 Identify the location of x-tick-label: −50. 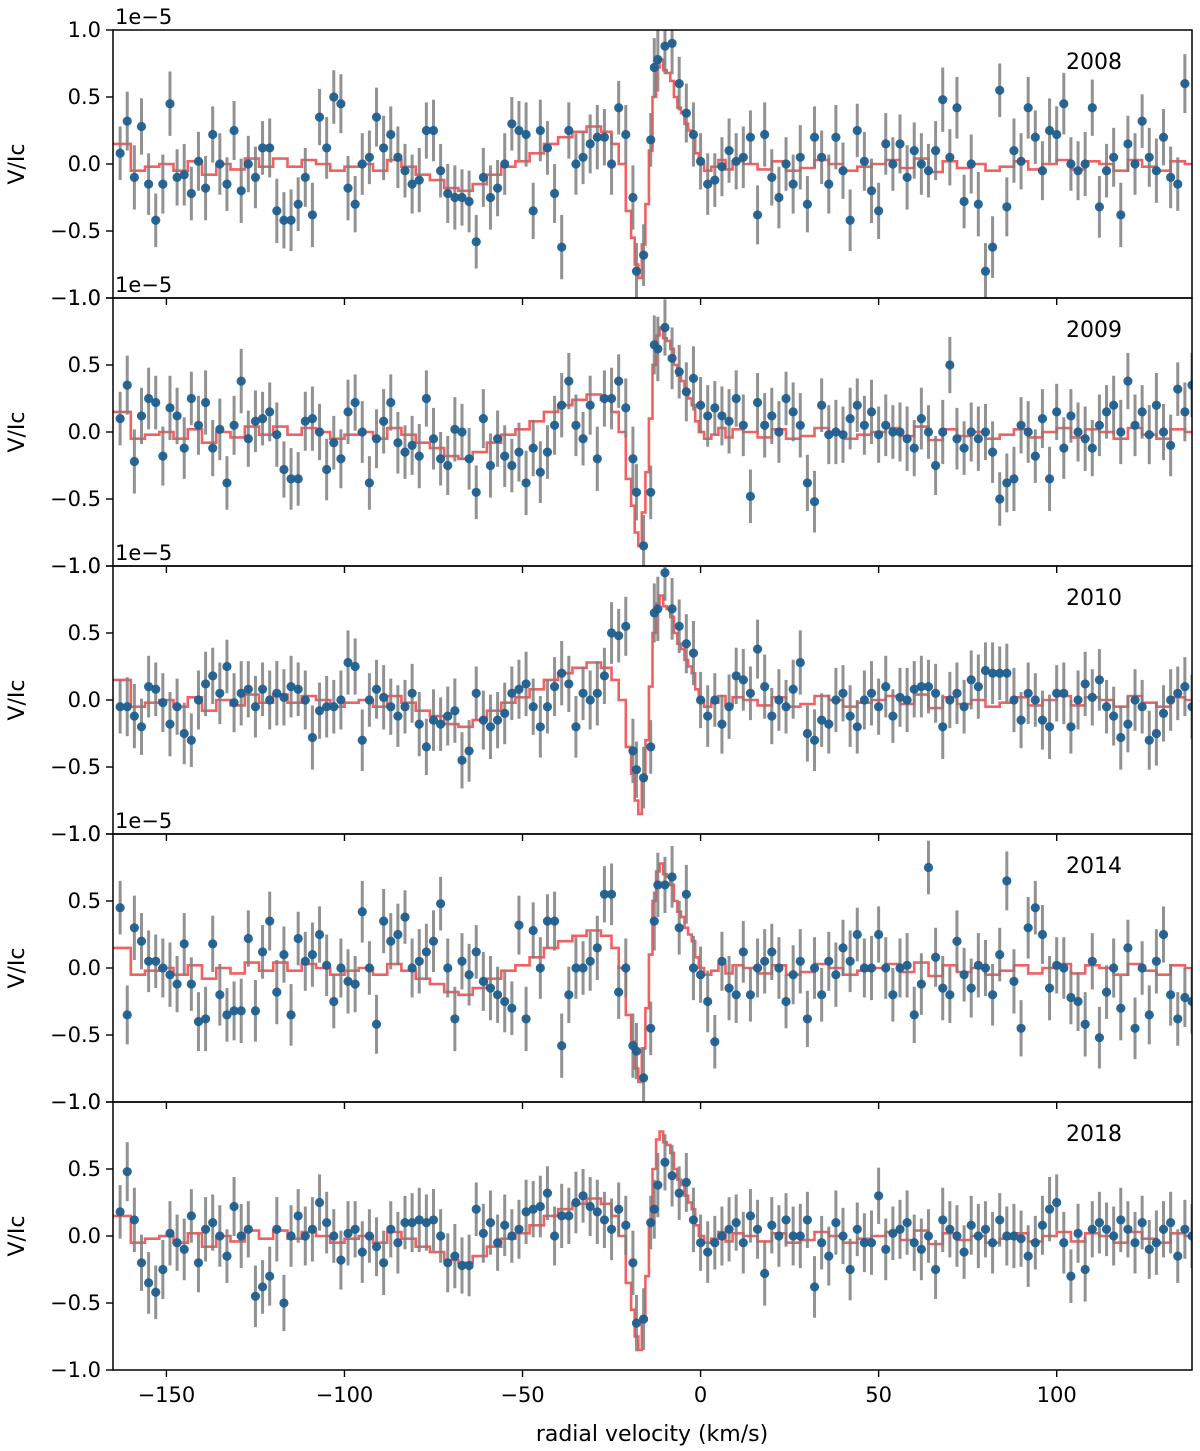
(522, 1395).